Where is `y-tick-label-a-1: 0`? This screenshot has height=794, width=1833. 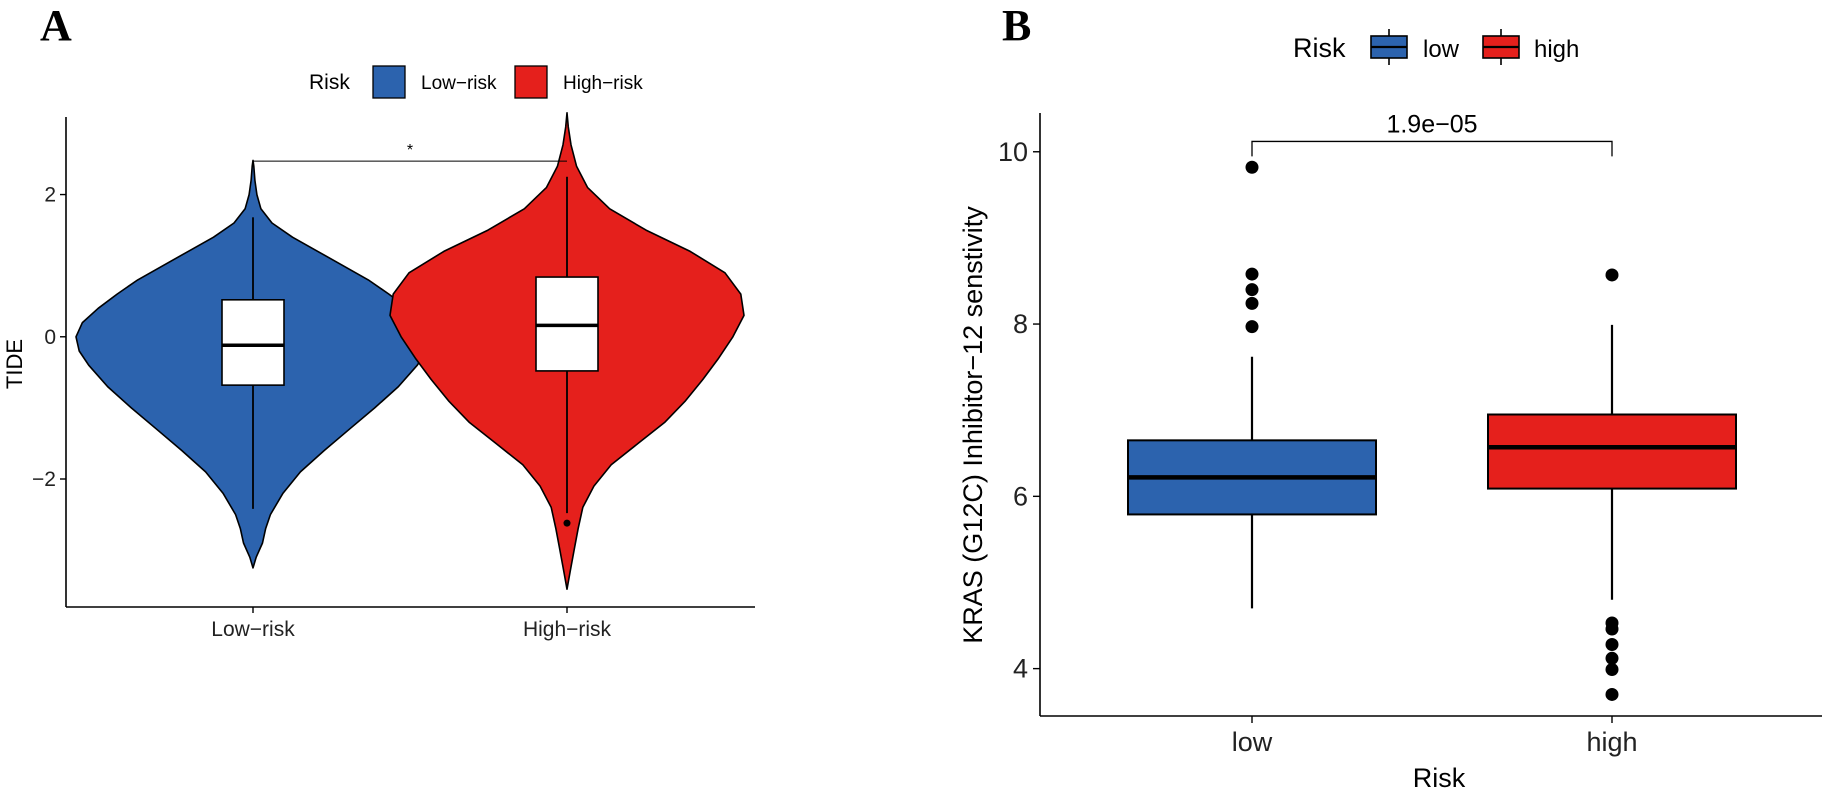 y-tick-label-a-1: 0 is located at coordinates (50, 337).